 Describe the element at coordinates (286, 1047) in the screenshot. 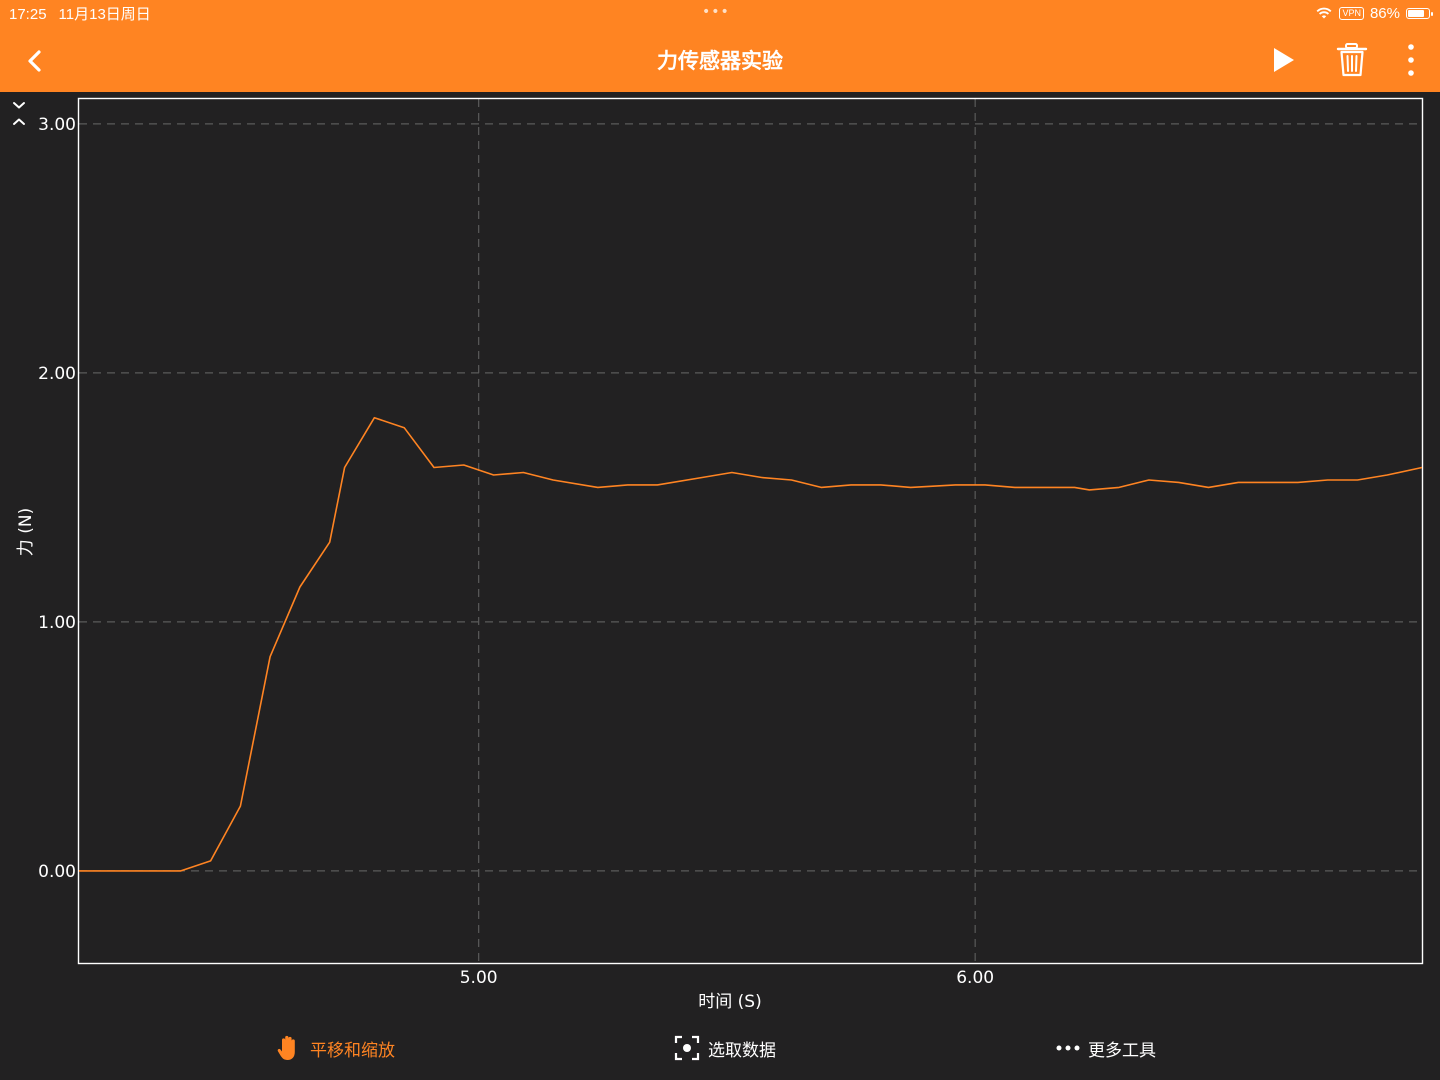

I see `hand-icon` at that location.